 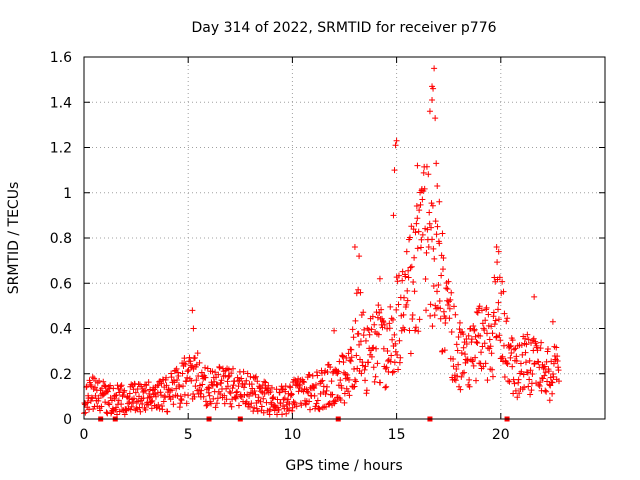 What do you see at coordinates (61, 149) in the screenshot?
I see `y-tick-label: 1.2` at bounding box center [61, 149].